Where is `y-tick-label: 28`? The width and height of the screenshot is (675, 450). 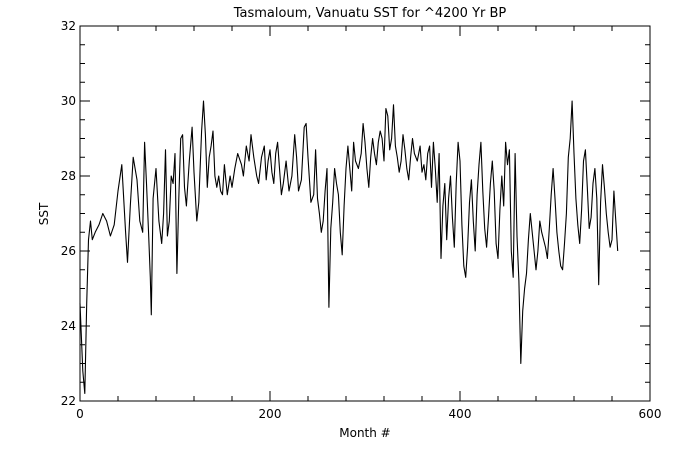 y-tick-label: 28 is located at coordinates (68, 176).